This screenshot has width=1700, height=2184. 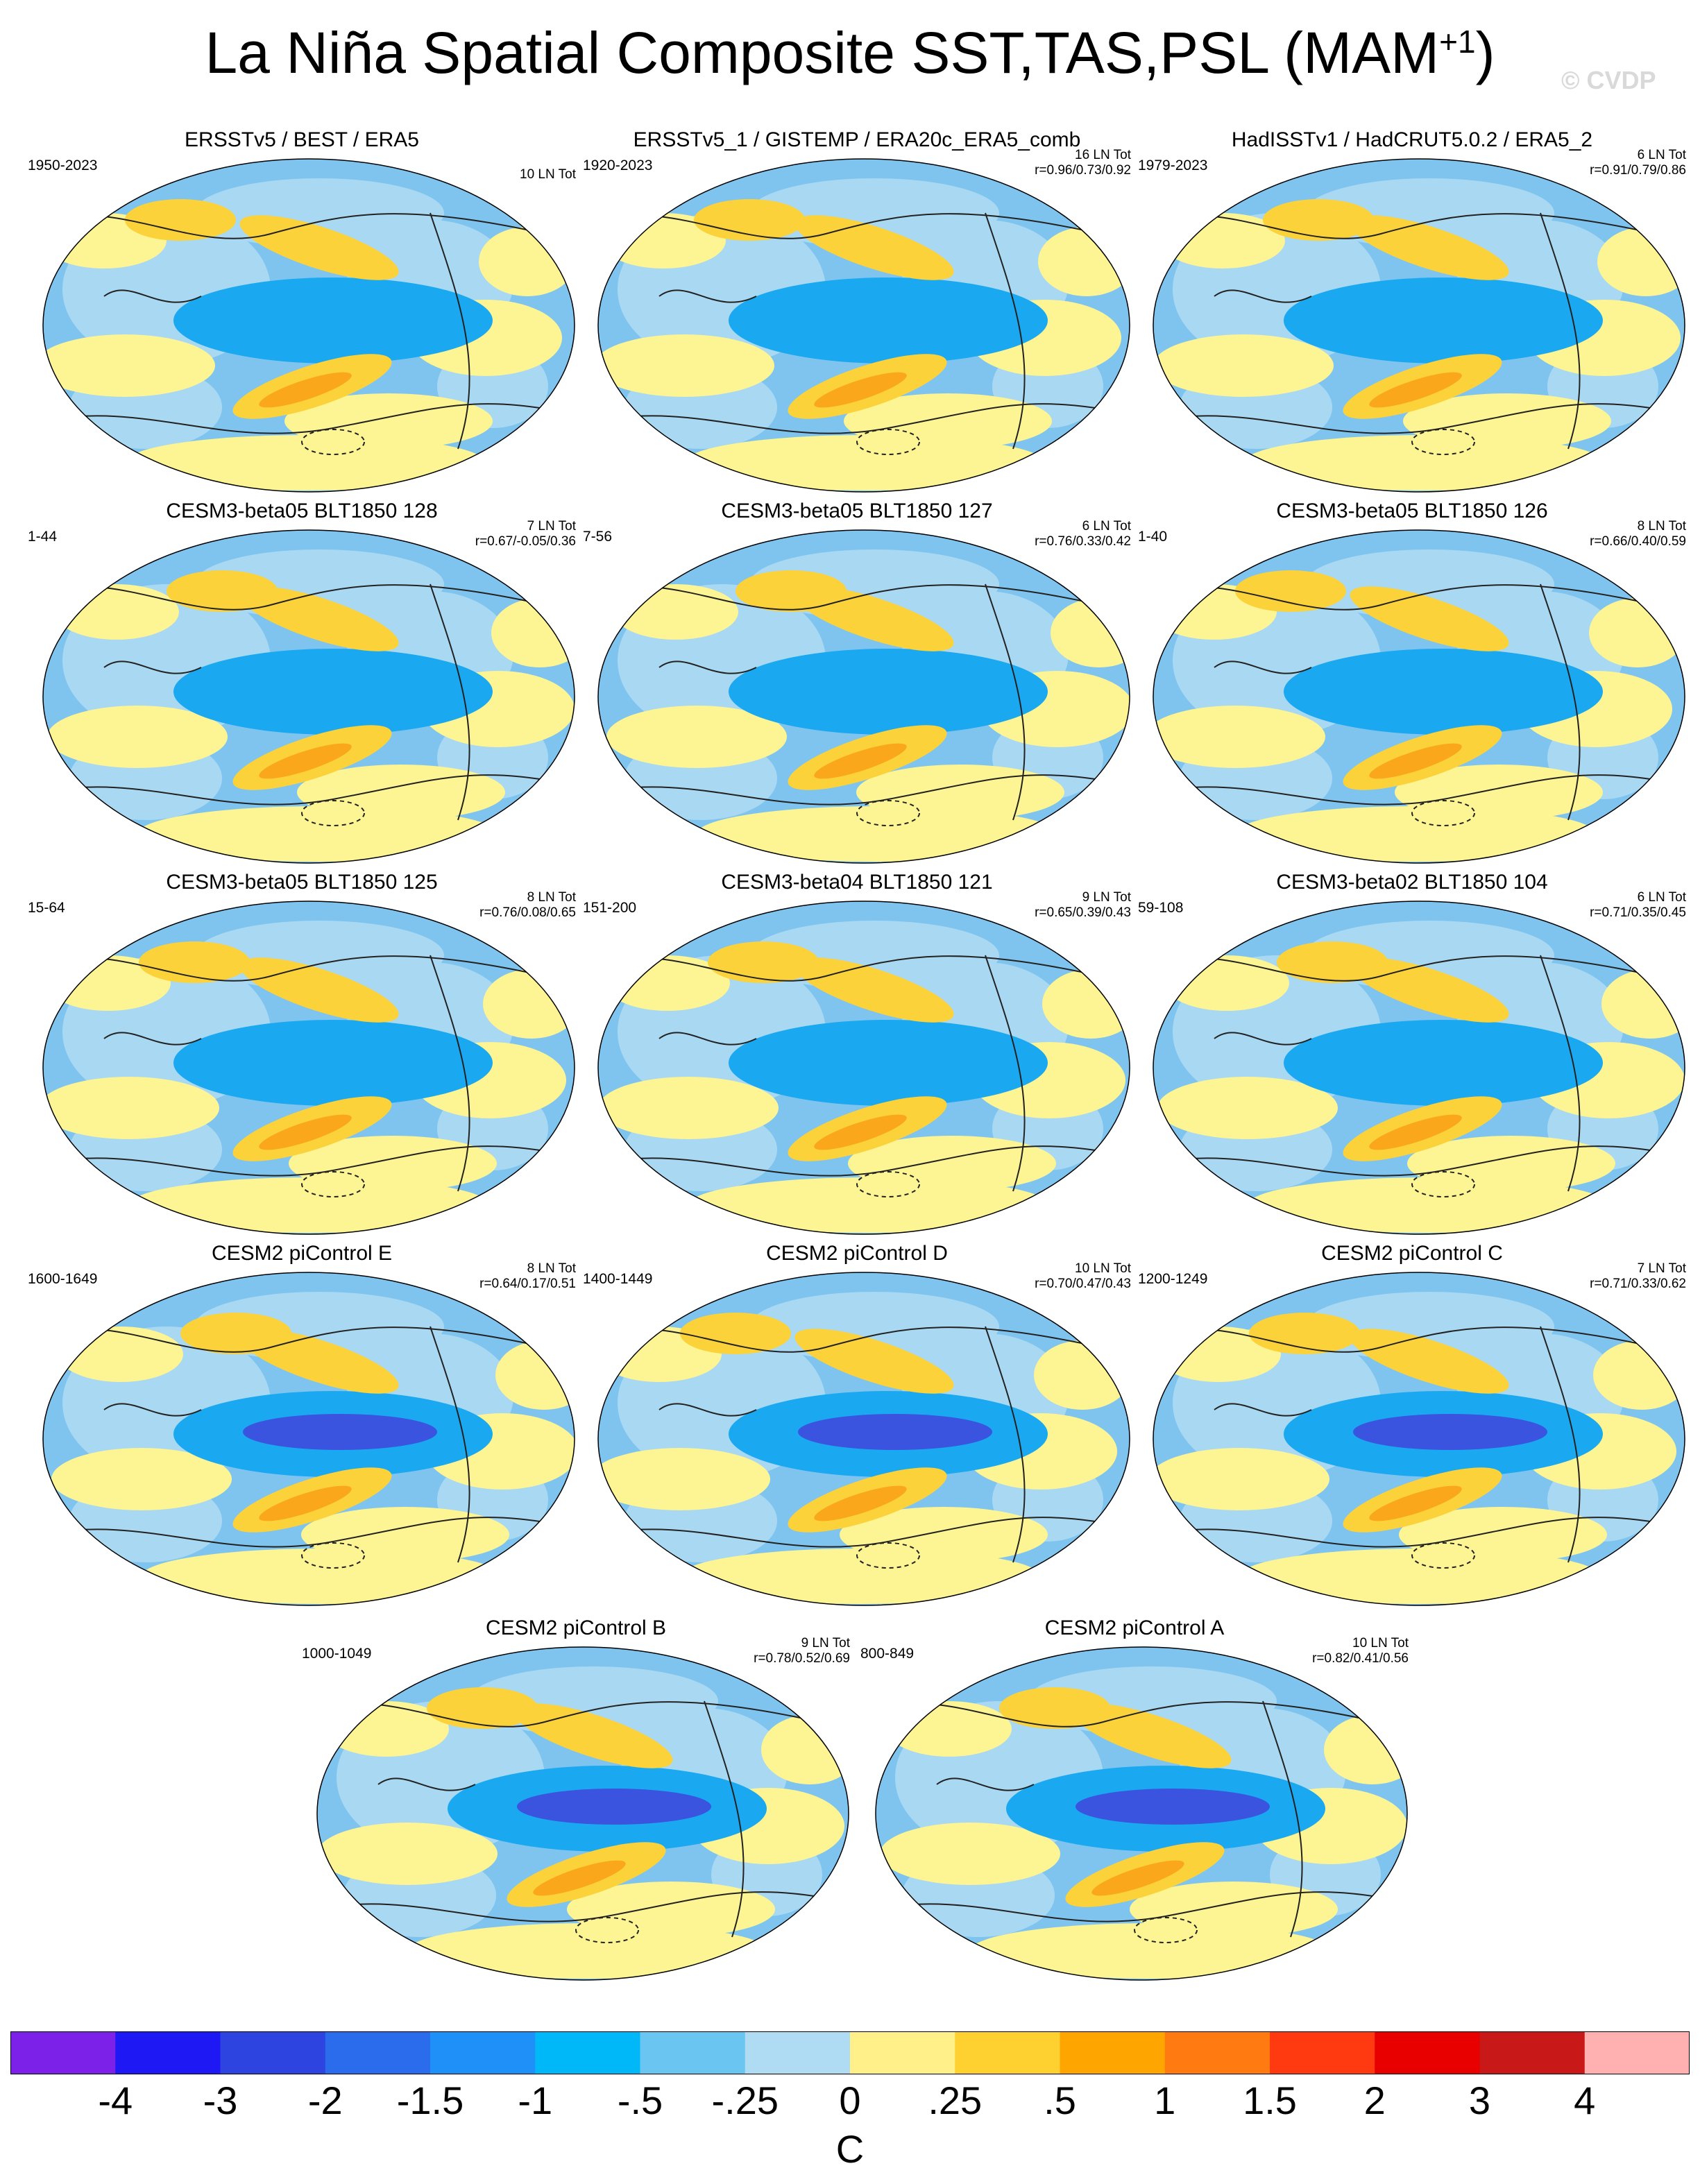 I want to click on panel-pattern-correlation: r=0.64/0.17/0.51, so click(x=527, y=1283).